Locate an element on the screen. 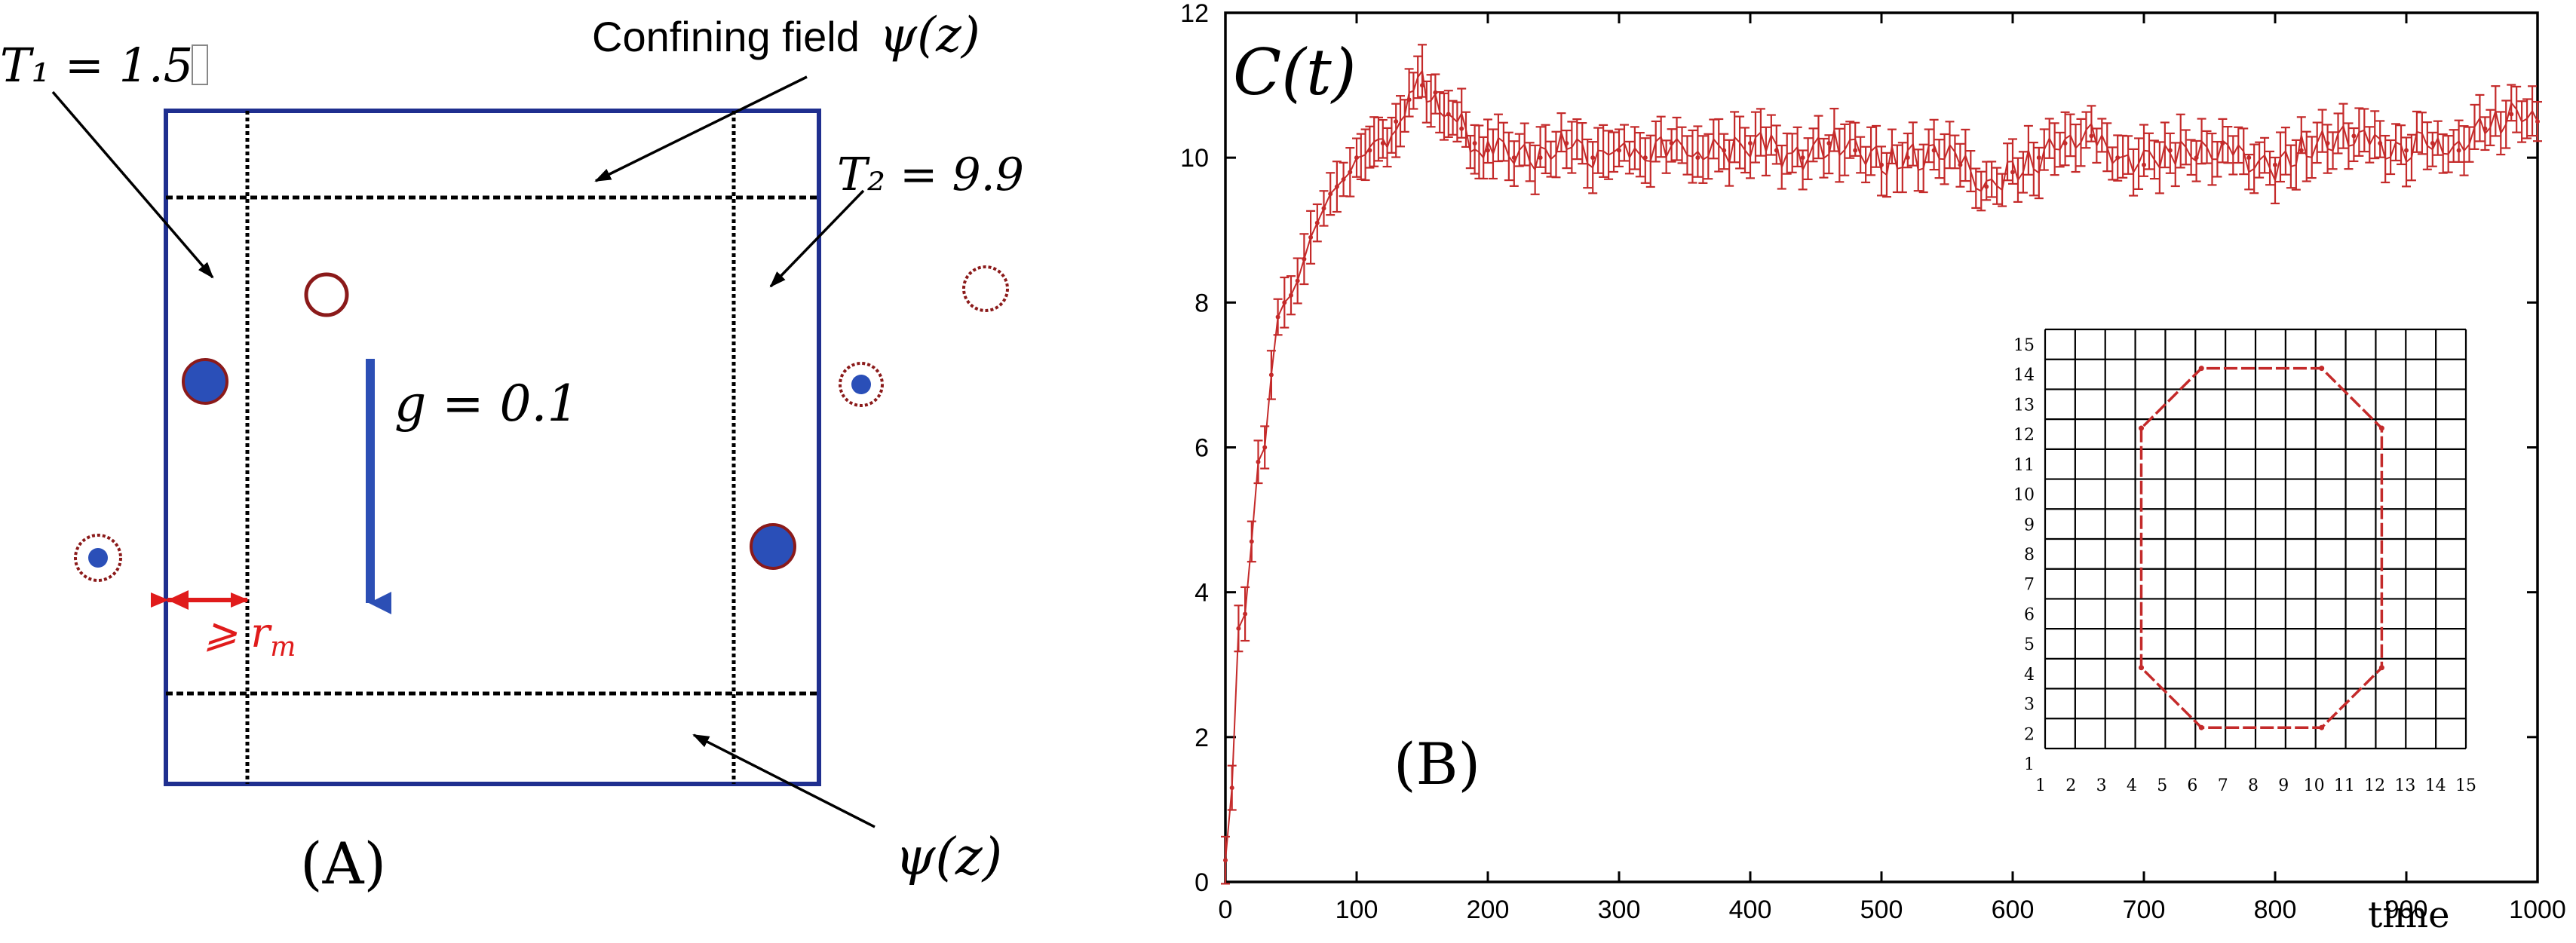  inset-x-tick-label: 5 is located at coordinates (2162, 786).